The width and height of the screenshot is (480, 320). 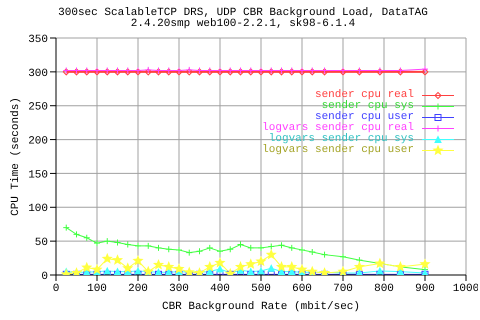 I want to click on chart-subtitle: 2.4.20smp web100-2.2.1, sk98-6.1.4, so click(x=243, y=24).